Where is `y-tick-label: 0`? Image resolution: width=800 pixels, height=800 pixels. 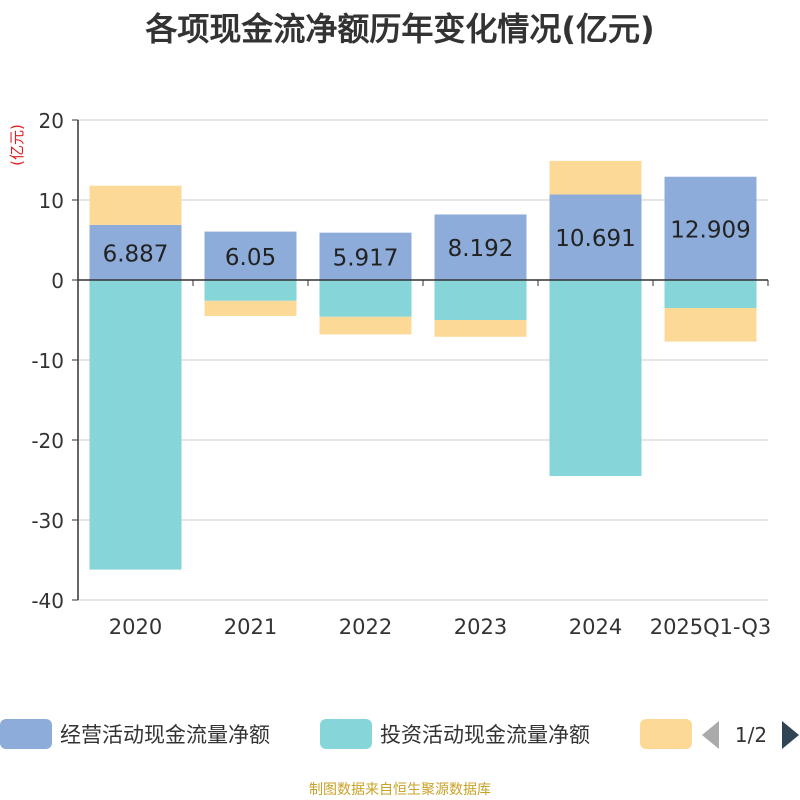 y-tick-label: 0 is located at coordinates (57, 281).